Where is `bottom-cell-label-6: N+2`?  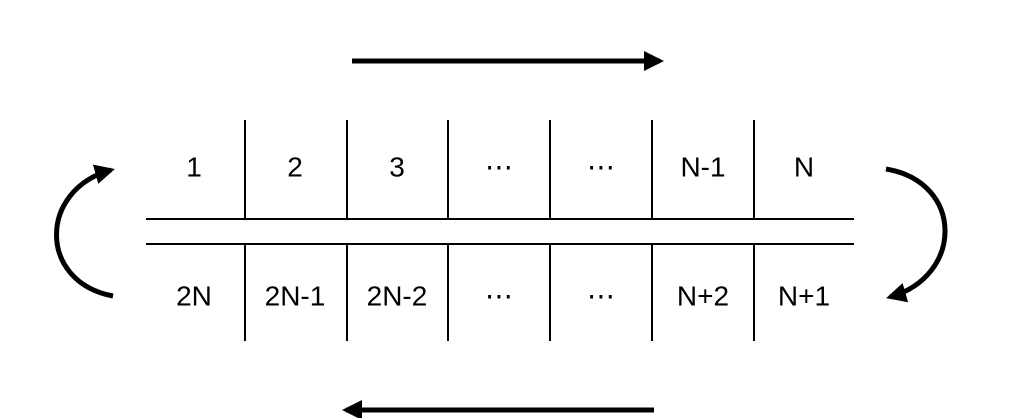 bottom-cell-label-6: N+2 is located at coordinates (703, 296).